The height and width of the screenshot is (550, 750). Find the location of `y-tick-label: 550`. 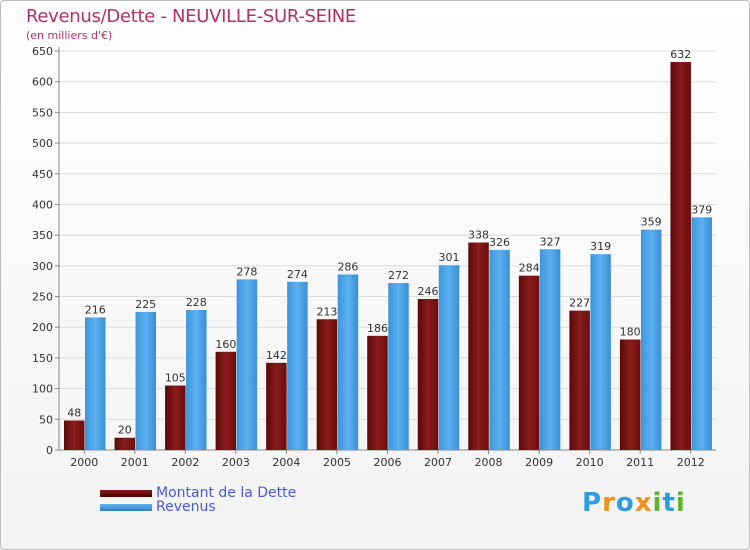

y-tick-label: 550 is located at coordinates (42, 112).